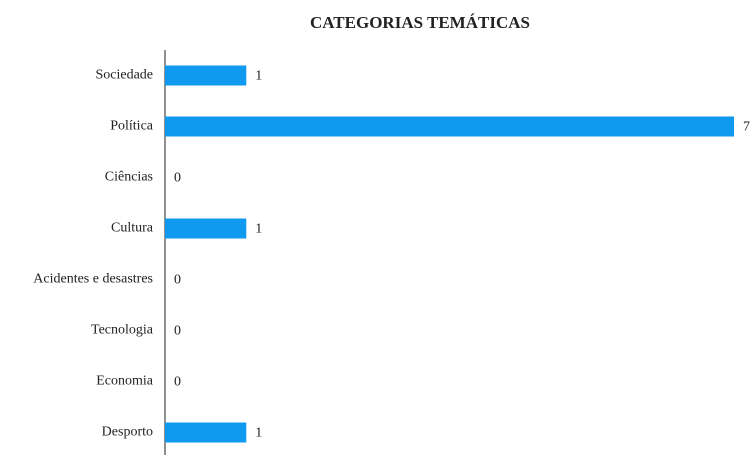  What do you see at coordinates (132, 228) in the screenshot?
I see `y-tick-label: Cultura` at bounding box center [132, 228].